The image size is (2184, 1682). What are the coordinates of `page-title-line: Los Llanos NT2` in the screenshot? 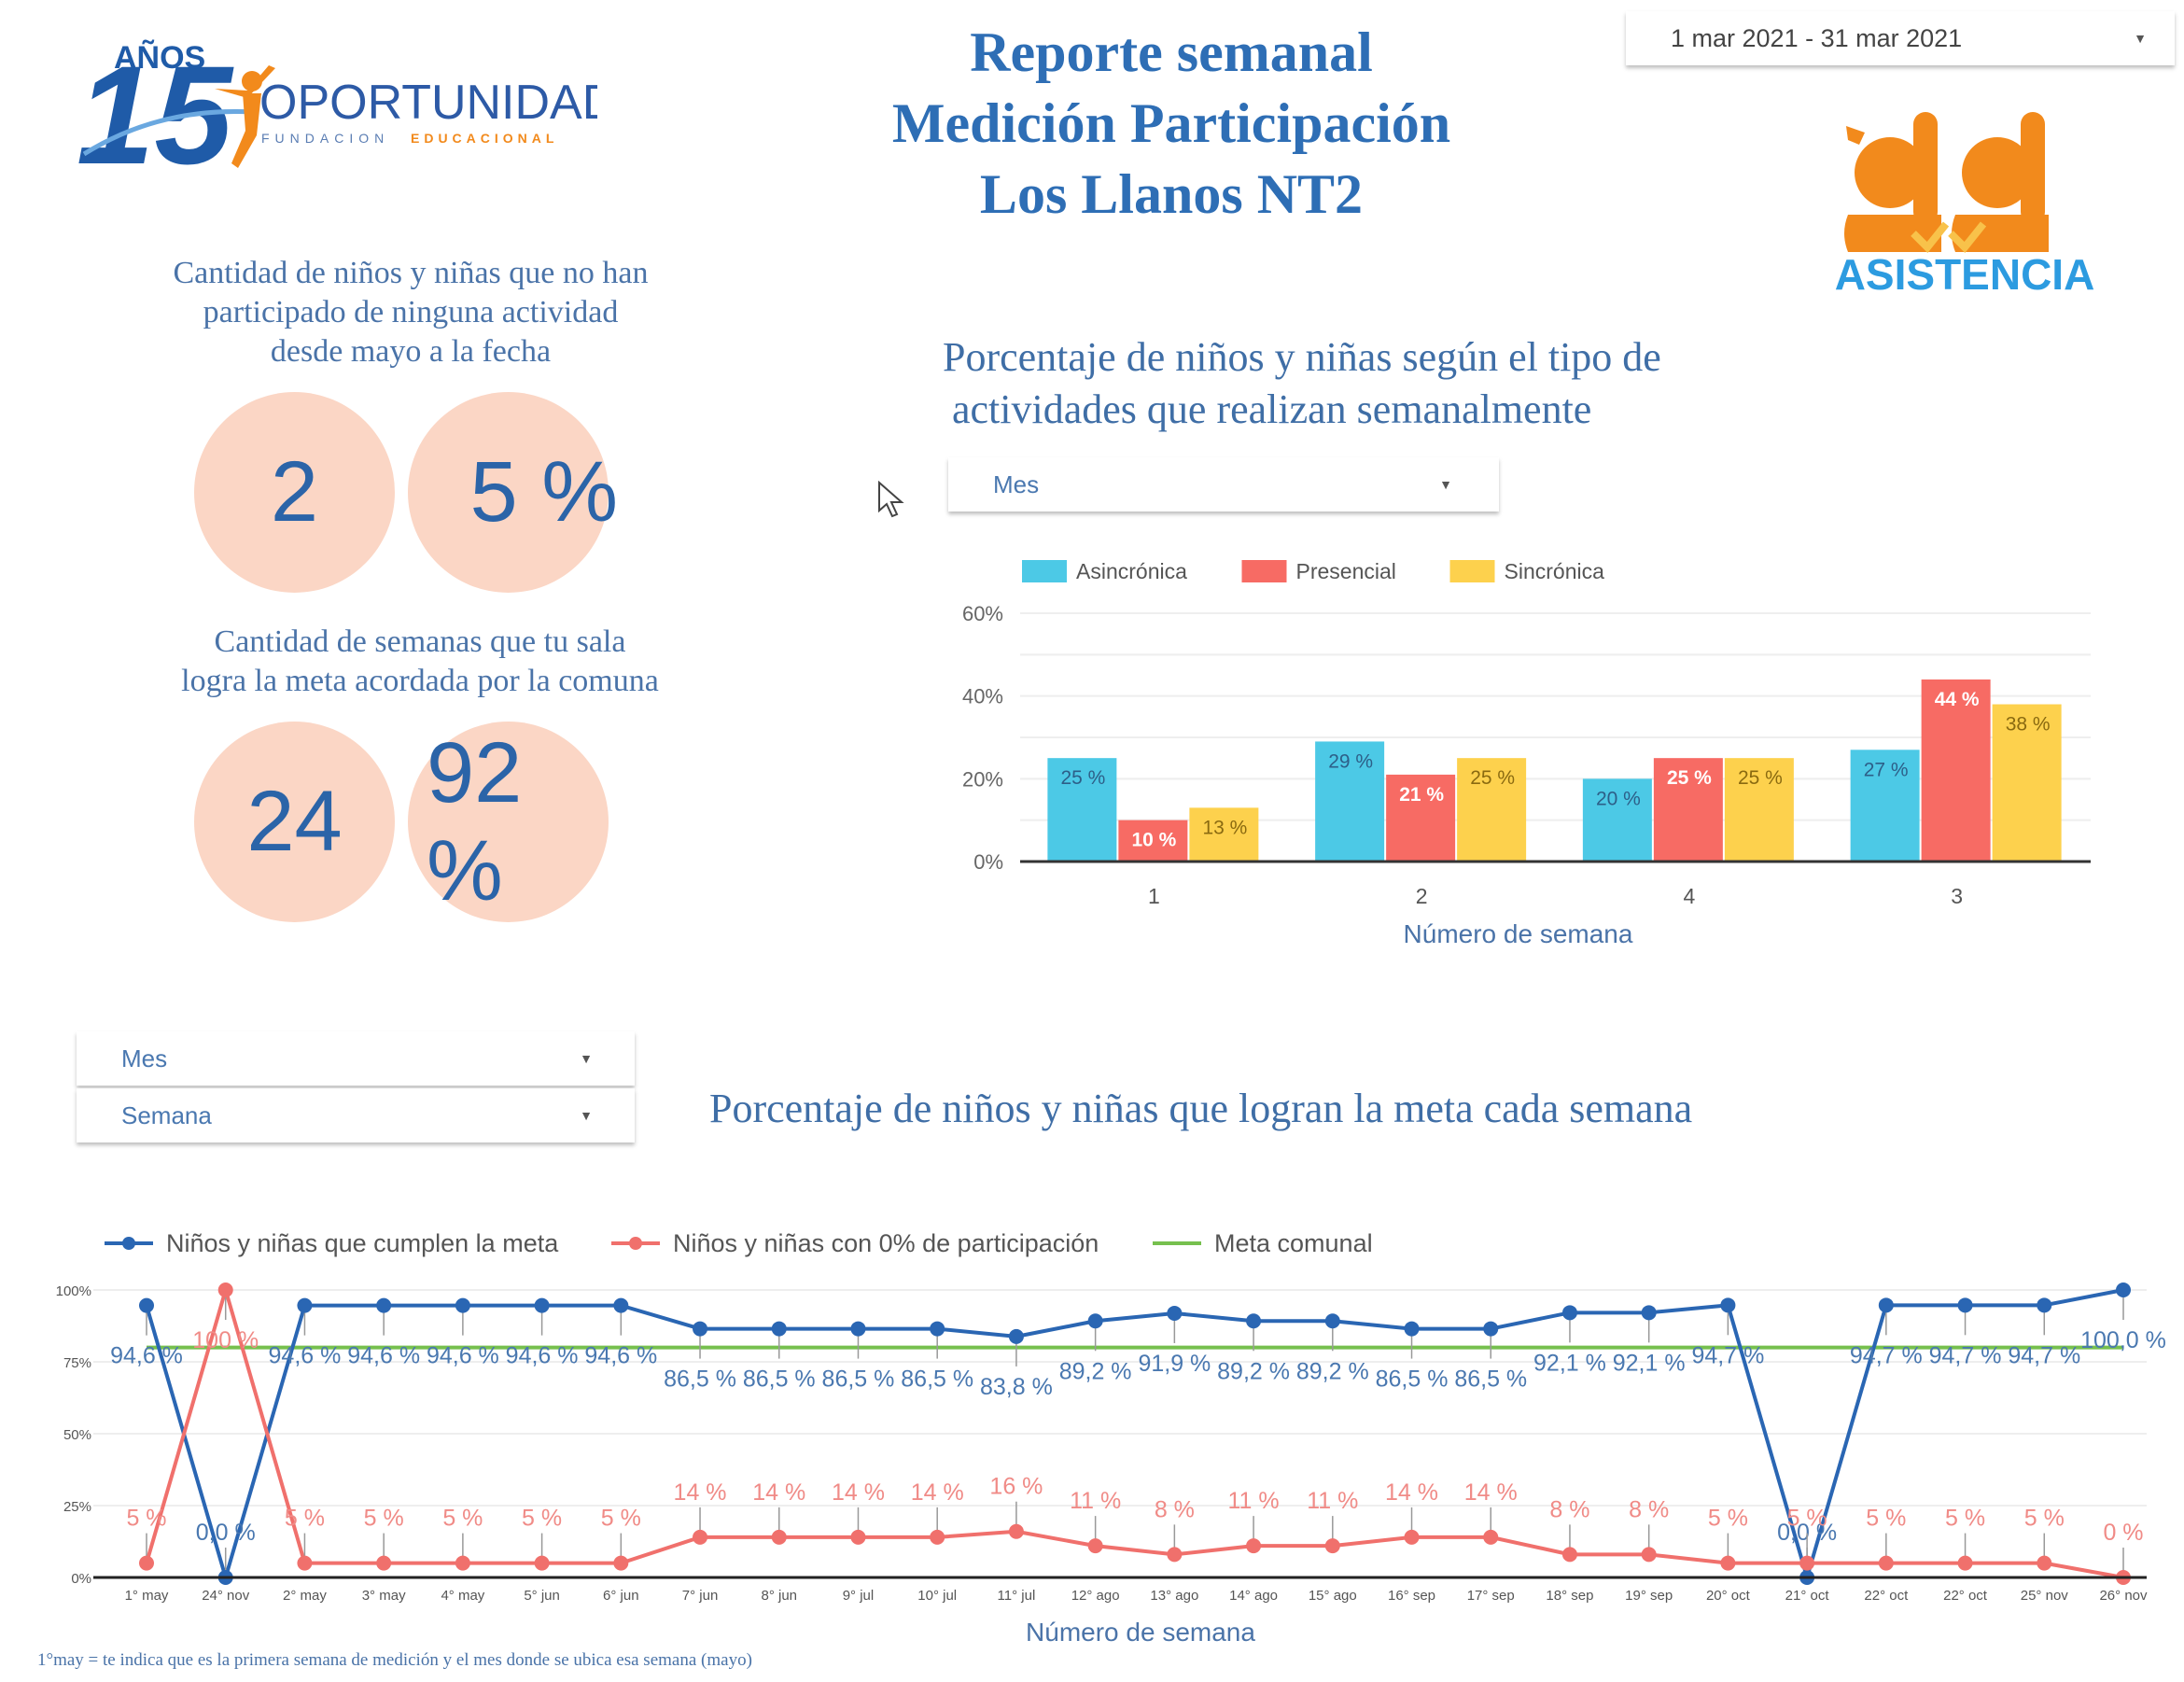 It's located at (1171, 194).